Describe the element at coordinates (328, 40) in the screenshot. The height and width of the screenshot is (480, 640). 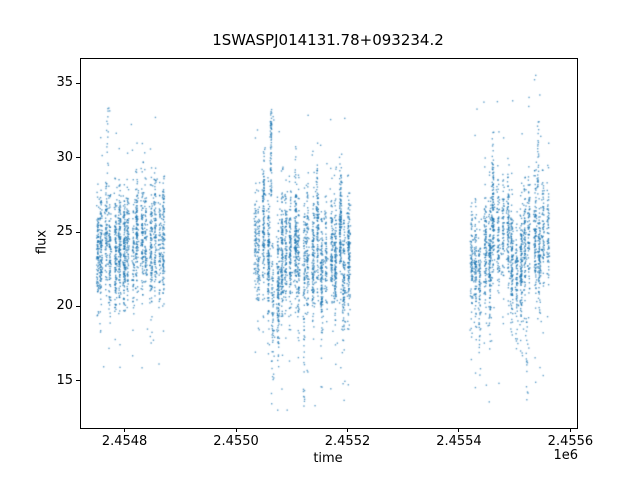
I see `chart-title: 1SWASPJ014131.78+093234.2` at that location.